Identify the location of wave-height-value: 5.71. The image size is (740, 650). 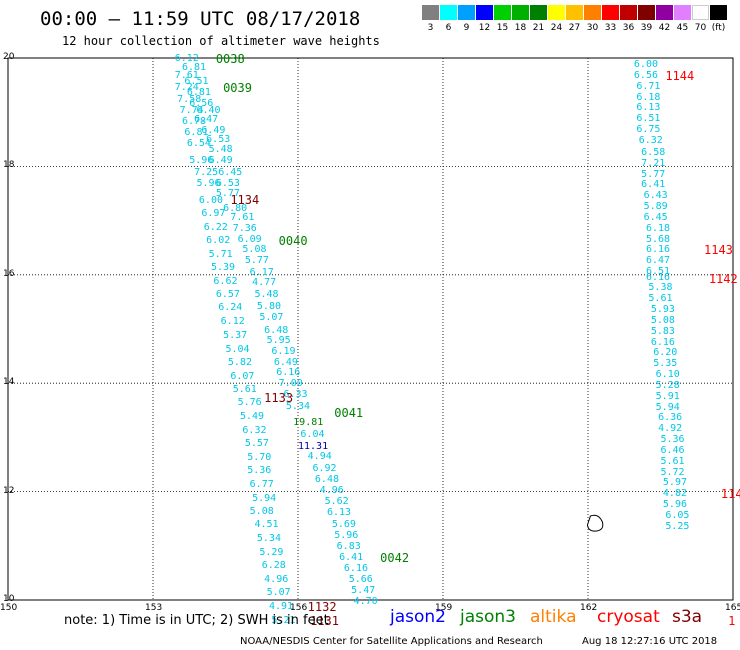
(220, 254).